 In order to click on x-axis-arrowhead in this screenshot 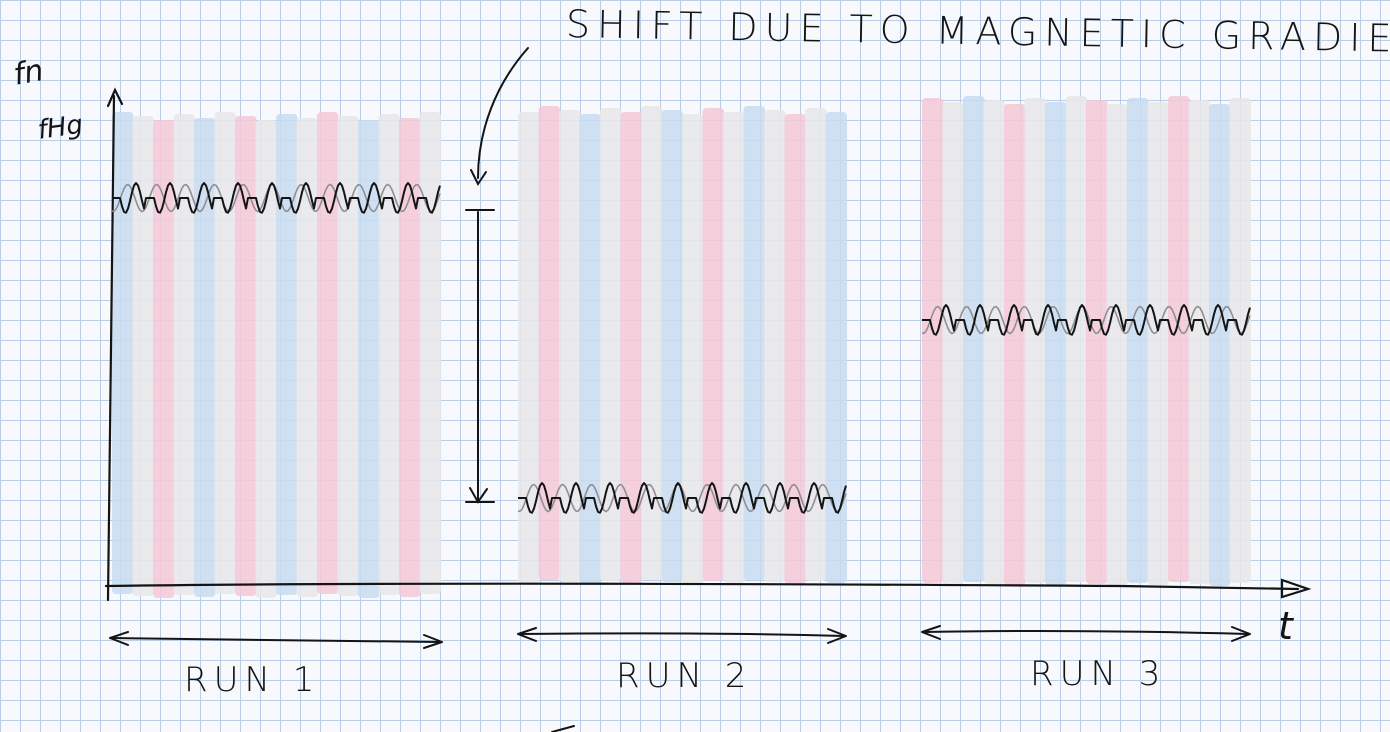, I will do `click(1296, 588)`.